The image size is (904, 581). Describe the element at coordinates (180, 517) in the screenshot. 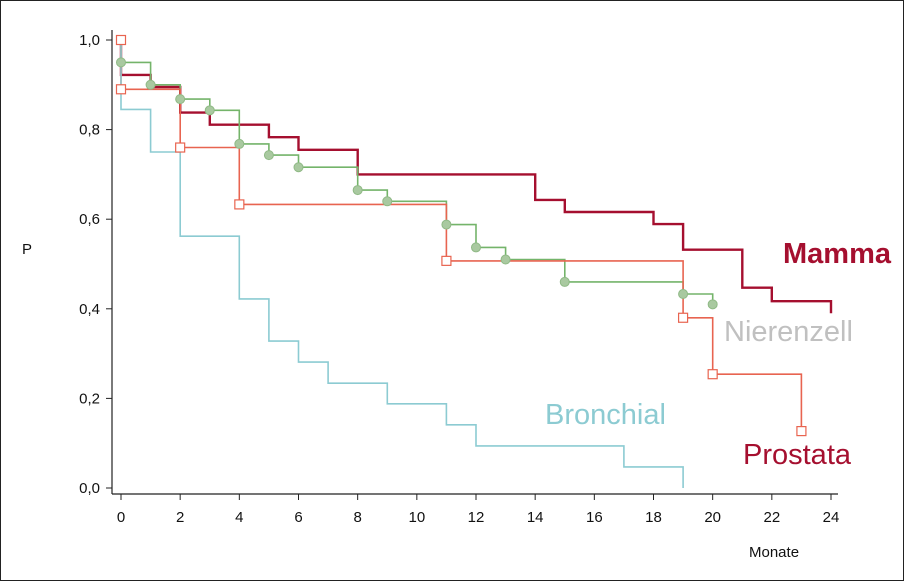

I see `x-tick-label: 2` at that location.